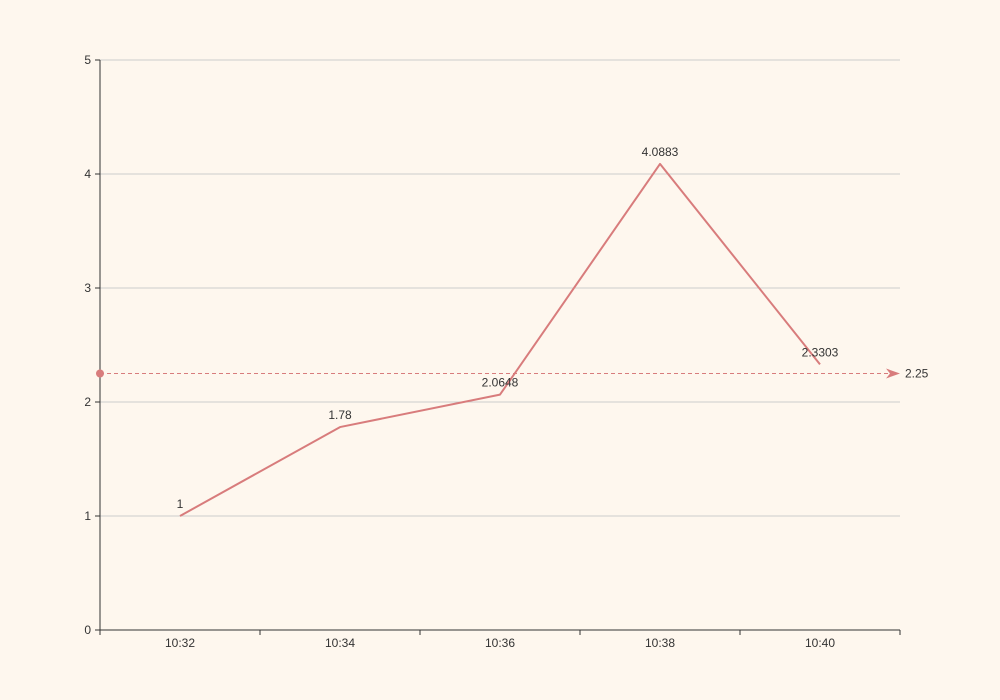 The image size is (1000, 700). What do you see at coordinates (820, 352) in the screenshot?
I see `data-label: 2.3303` at bounding box center [820, 352].